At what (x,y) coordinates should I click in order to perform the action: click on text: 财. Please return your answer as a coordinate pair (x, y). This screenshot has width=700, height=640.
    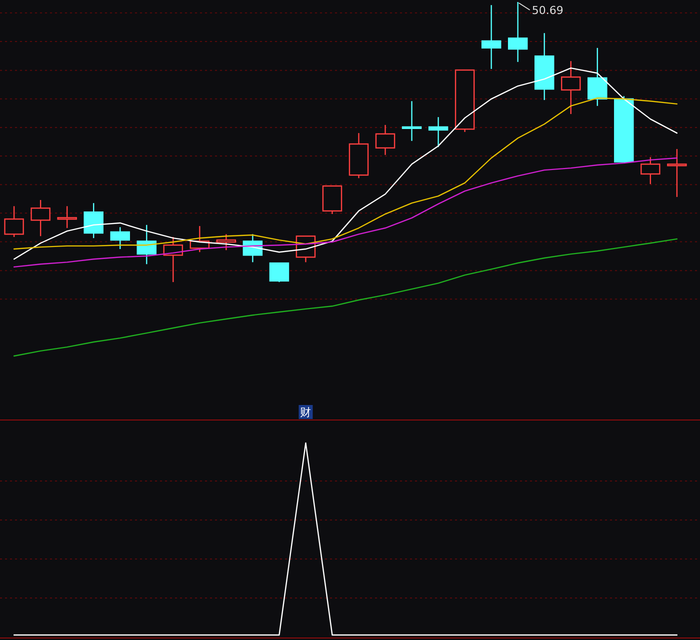
    Looking at the image, I should click on (306, 412).